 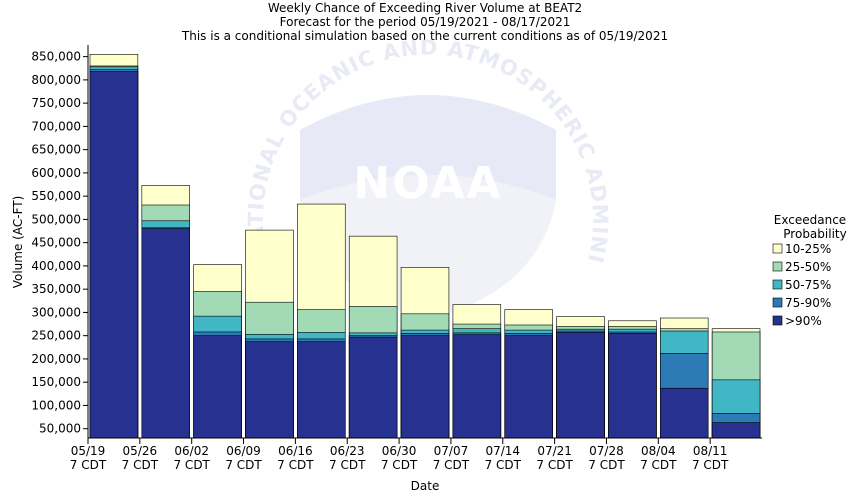 I want to click on y-tick-label: 50,000, so click(x=60, y=429).